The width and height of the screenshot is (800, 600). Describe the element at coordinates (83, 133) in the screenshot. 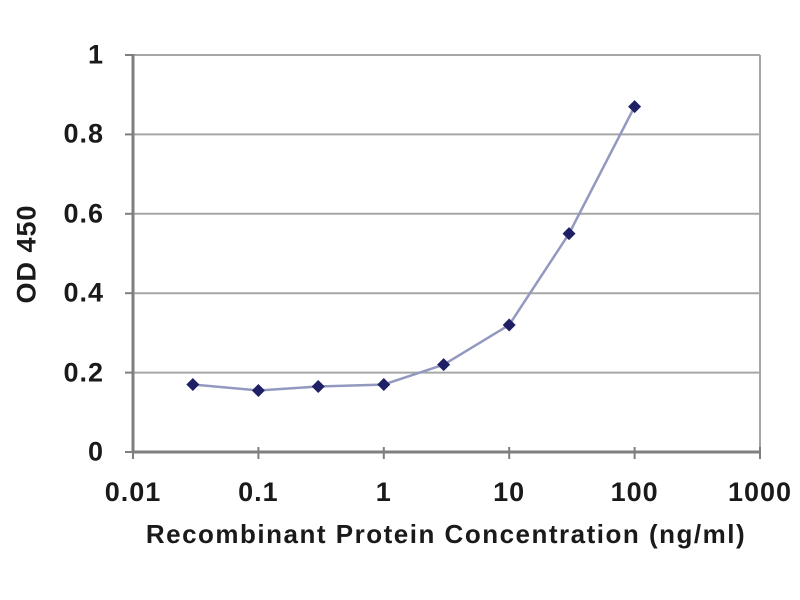

I see `y-tick-label-0.8: 0.8` at that location.